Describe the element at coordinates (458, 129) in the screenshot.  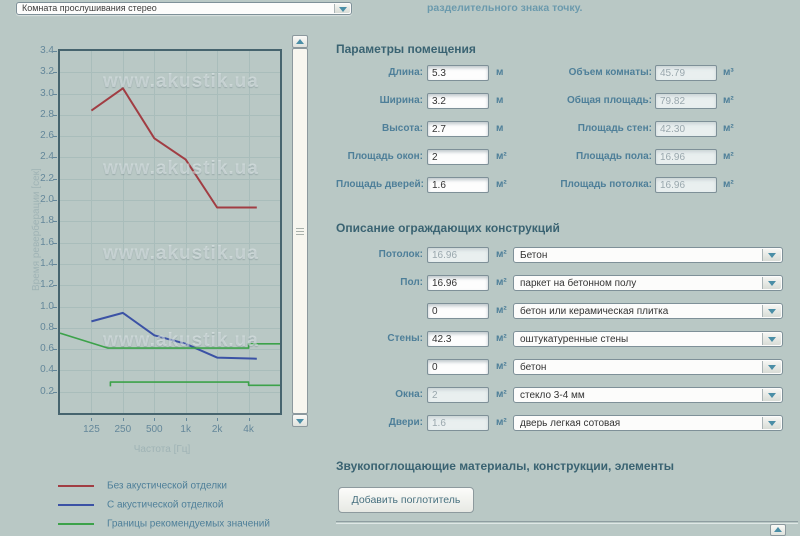
I see `value-input-height` at that location.